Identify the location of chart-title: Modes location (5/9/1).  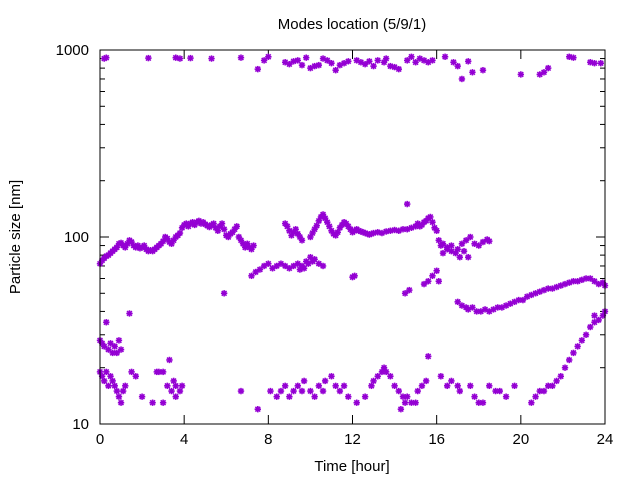
(352, 24).